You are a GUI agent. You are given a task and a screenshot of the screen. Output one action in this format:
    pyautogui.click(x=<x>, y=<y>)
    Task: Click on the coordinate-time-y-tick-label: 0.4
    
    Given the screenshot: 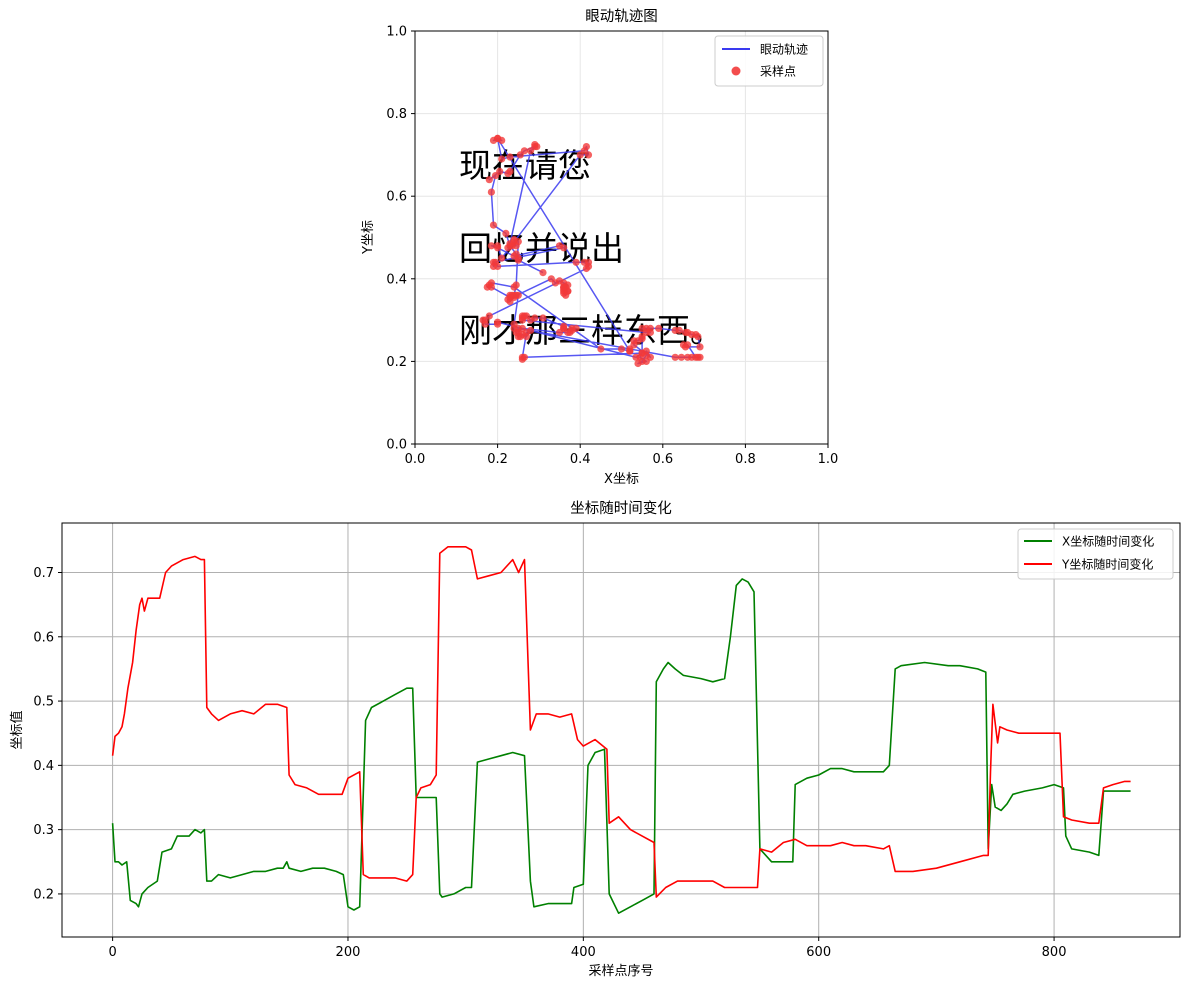 What is the action you would take?
    pyautogui.click(x=43, y=766)
    